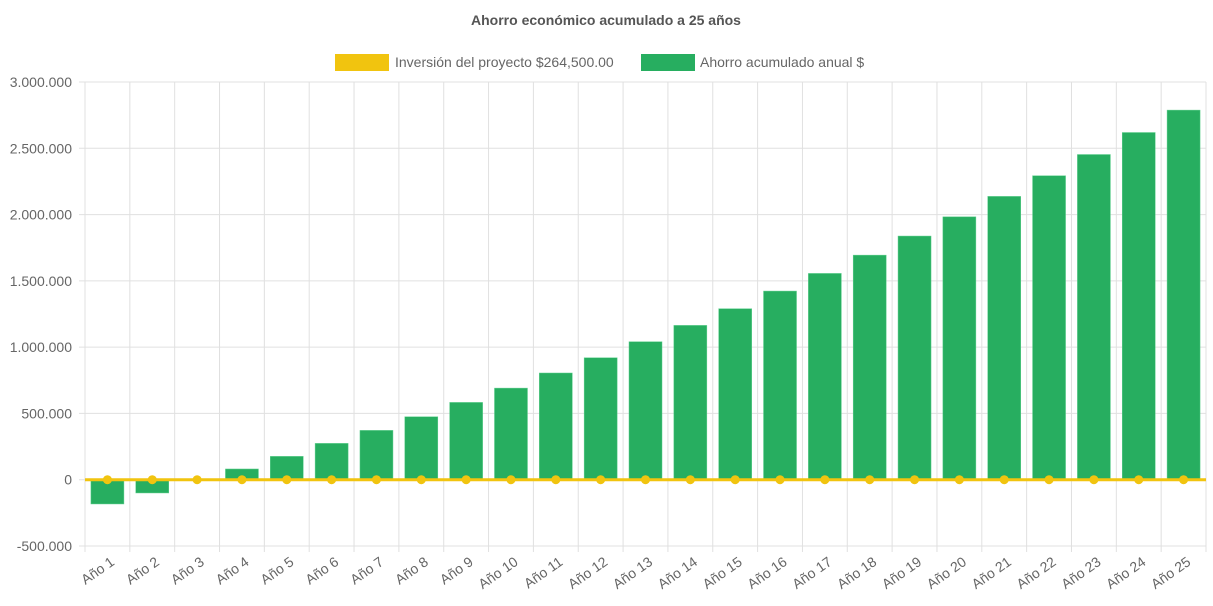  What do you see at coordinates (722, 572) in the screenshot?
I see `x-tick-label: Año 15` at bounding box center [722, 572].